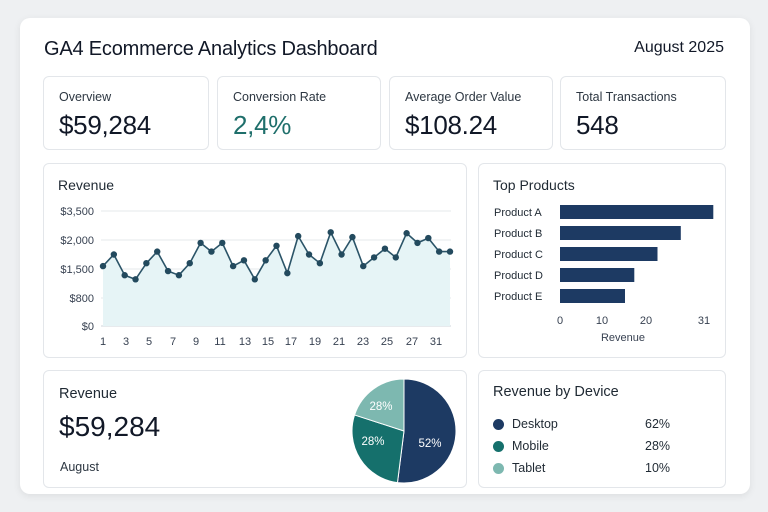 This screenshot has height=512, width=768. Describe the element at coordinates (593, 447) in the screenshot. I see `device-row-mobile: Mobile 28%` at that location.